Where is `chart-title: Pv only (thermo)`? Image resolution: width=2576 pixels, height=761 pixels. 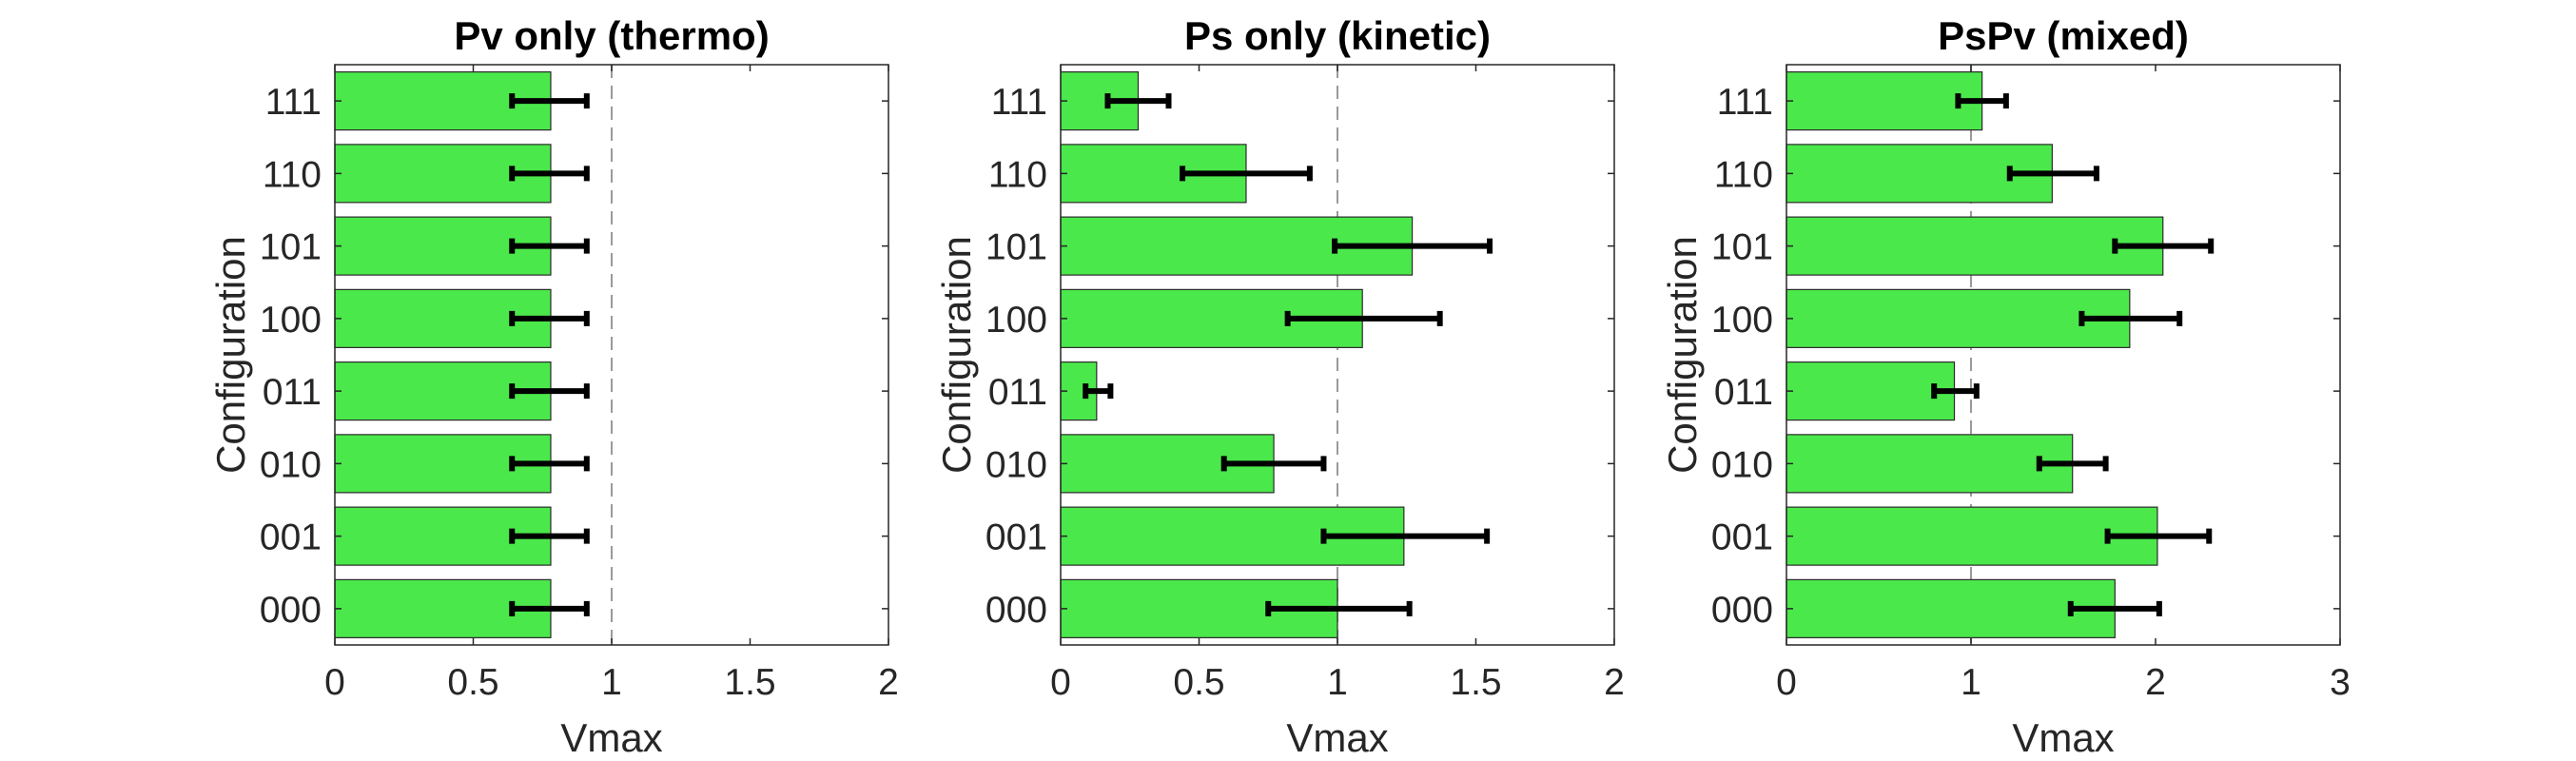 chart-title: Pv only (thermo) is located at coordinates (612, 35).